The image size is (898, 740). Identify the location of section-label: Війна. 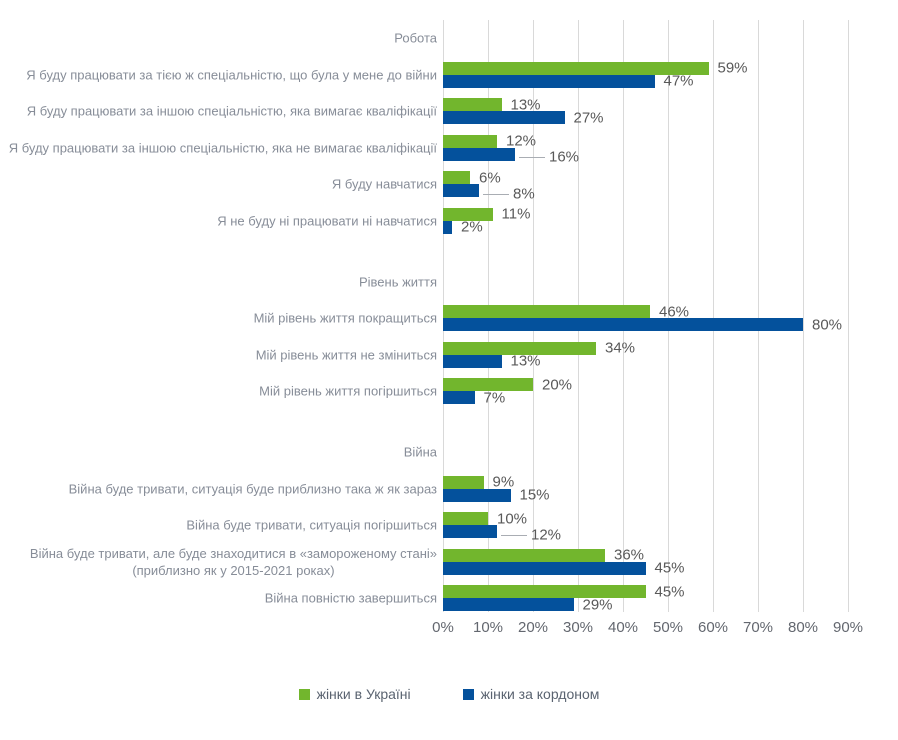
(420, 452).